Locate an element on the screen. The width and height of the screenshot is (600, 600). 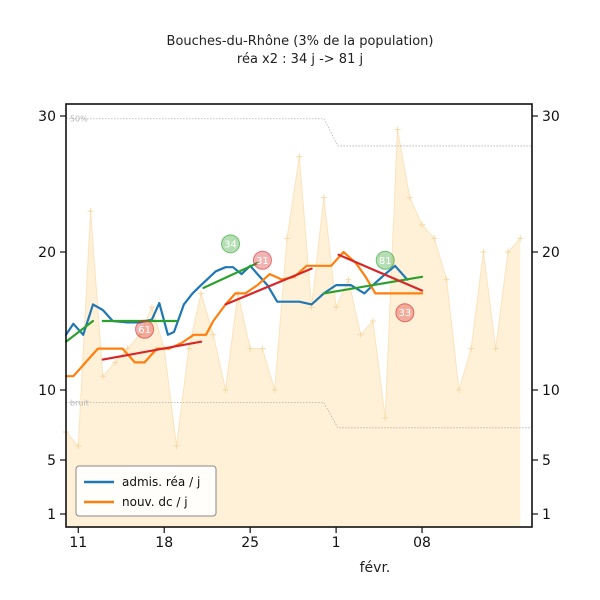
annotation-label: 31 is located at coordinates (262, 261).